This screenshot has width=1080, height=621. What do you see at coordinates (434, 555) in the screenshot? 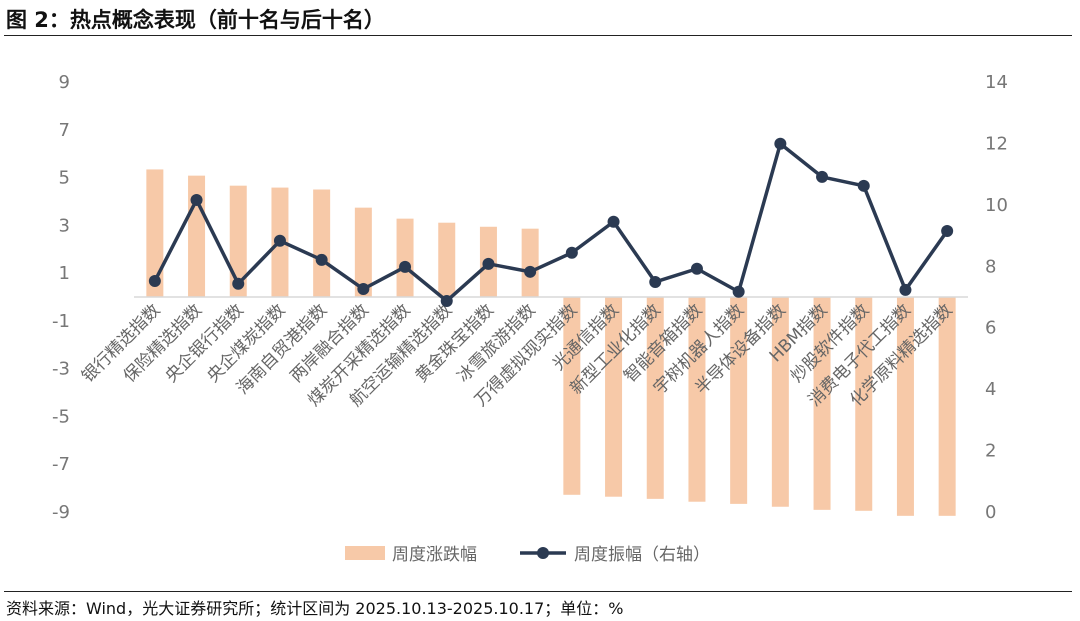
I see `legend-bar-label: 周度涨跌幅` at bounding box center [434, 555].